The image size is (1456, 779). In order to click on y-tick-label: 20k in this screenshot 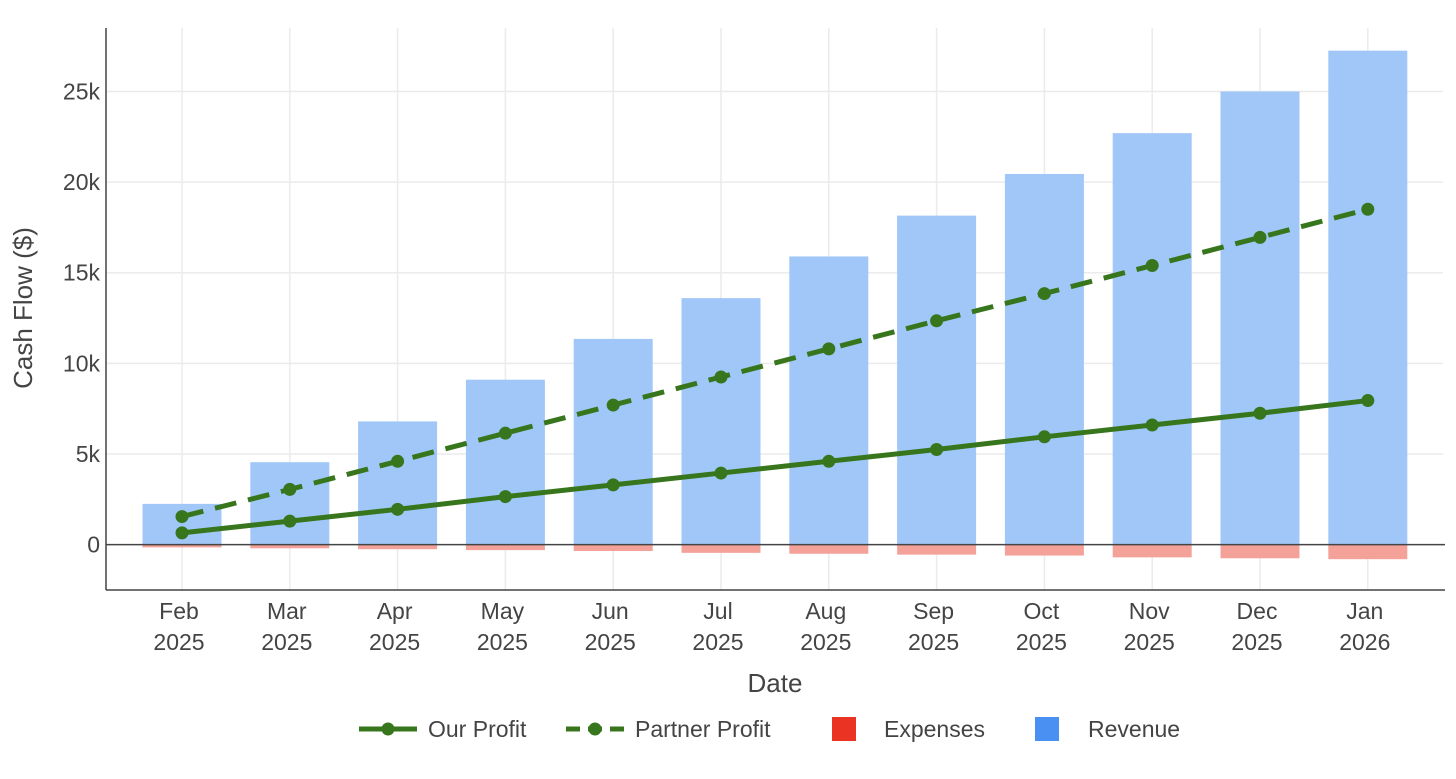, I will do `click(82, 182)`.